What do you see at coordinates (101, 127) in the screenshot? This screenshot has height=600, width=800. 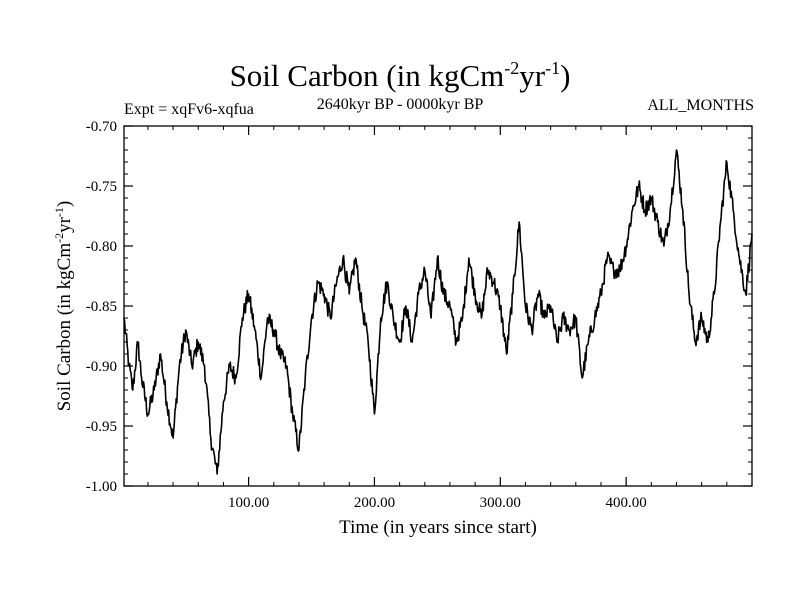 I see `y-tick-label-0: -0.70` at bounding box center [101, 127].